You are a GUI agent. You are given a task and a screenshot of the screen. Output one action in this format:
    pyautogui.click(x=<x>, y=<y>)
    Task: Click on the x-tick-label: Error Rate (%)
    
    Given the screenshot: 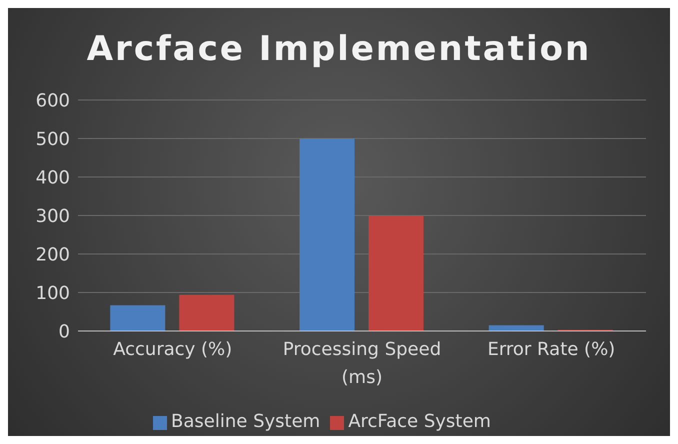 What is the action you would take?
    pyautogui.click(x=551, y=349)
    